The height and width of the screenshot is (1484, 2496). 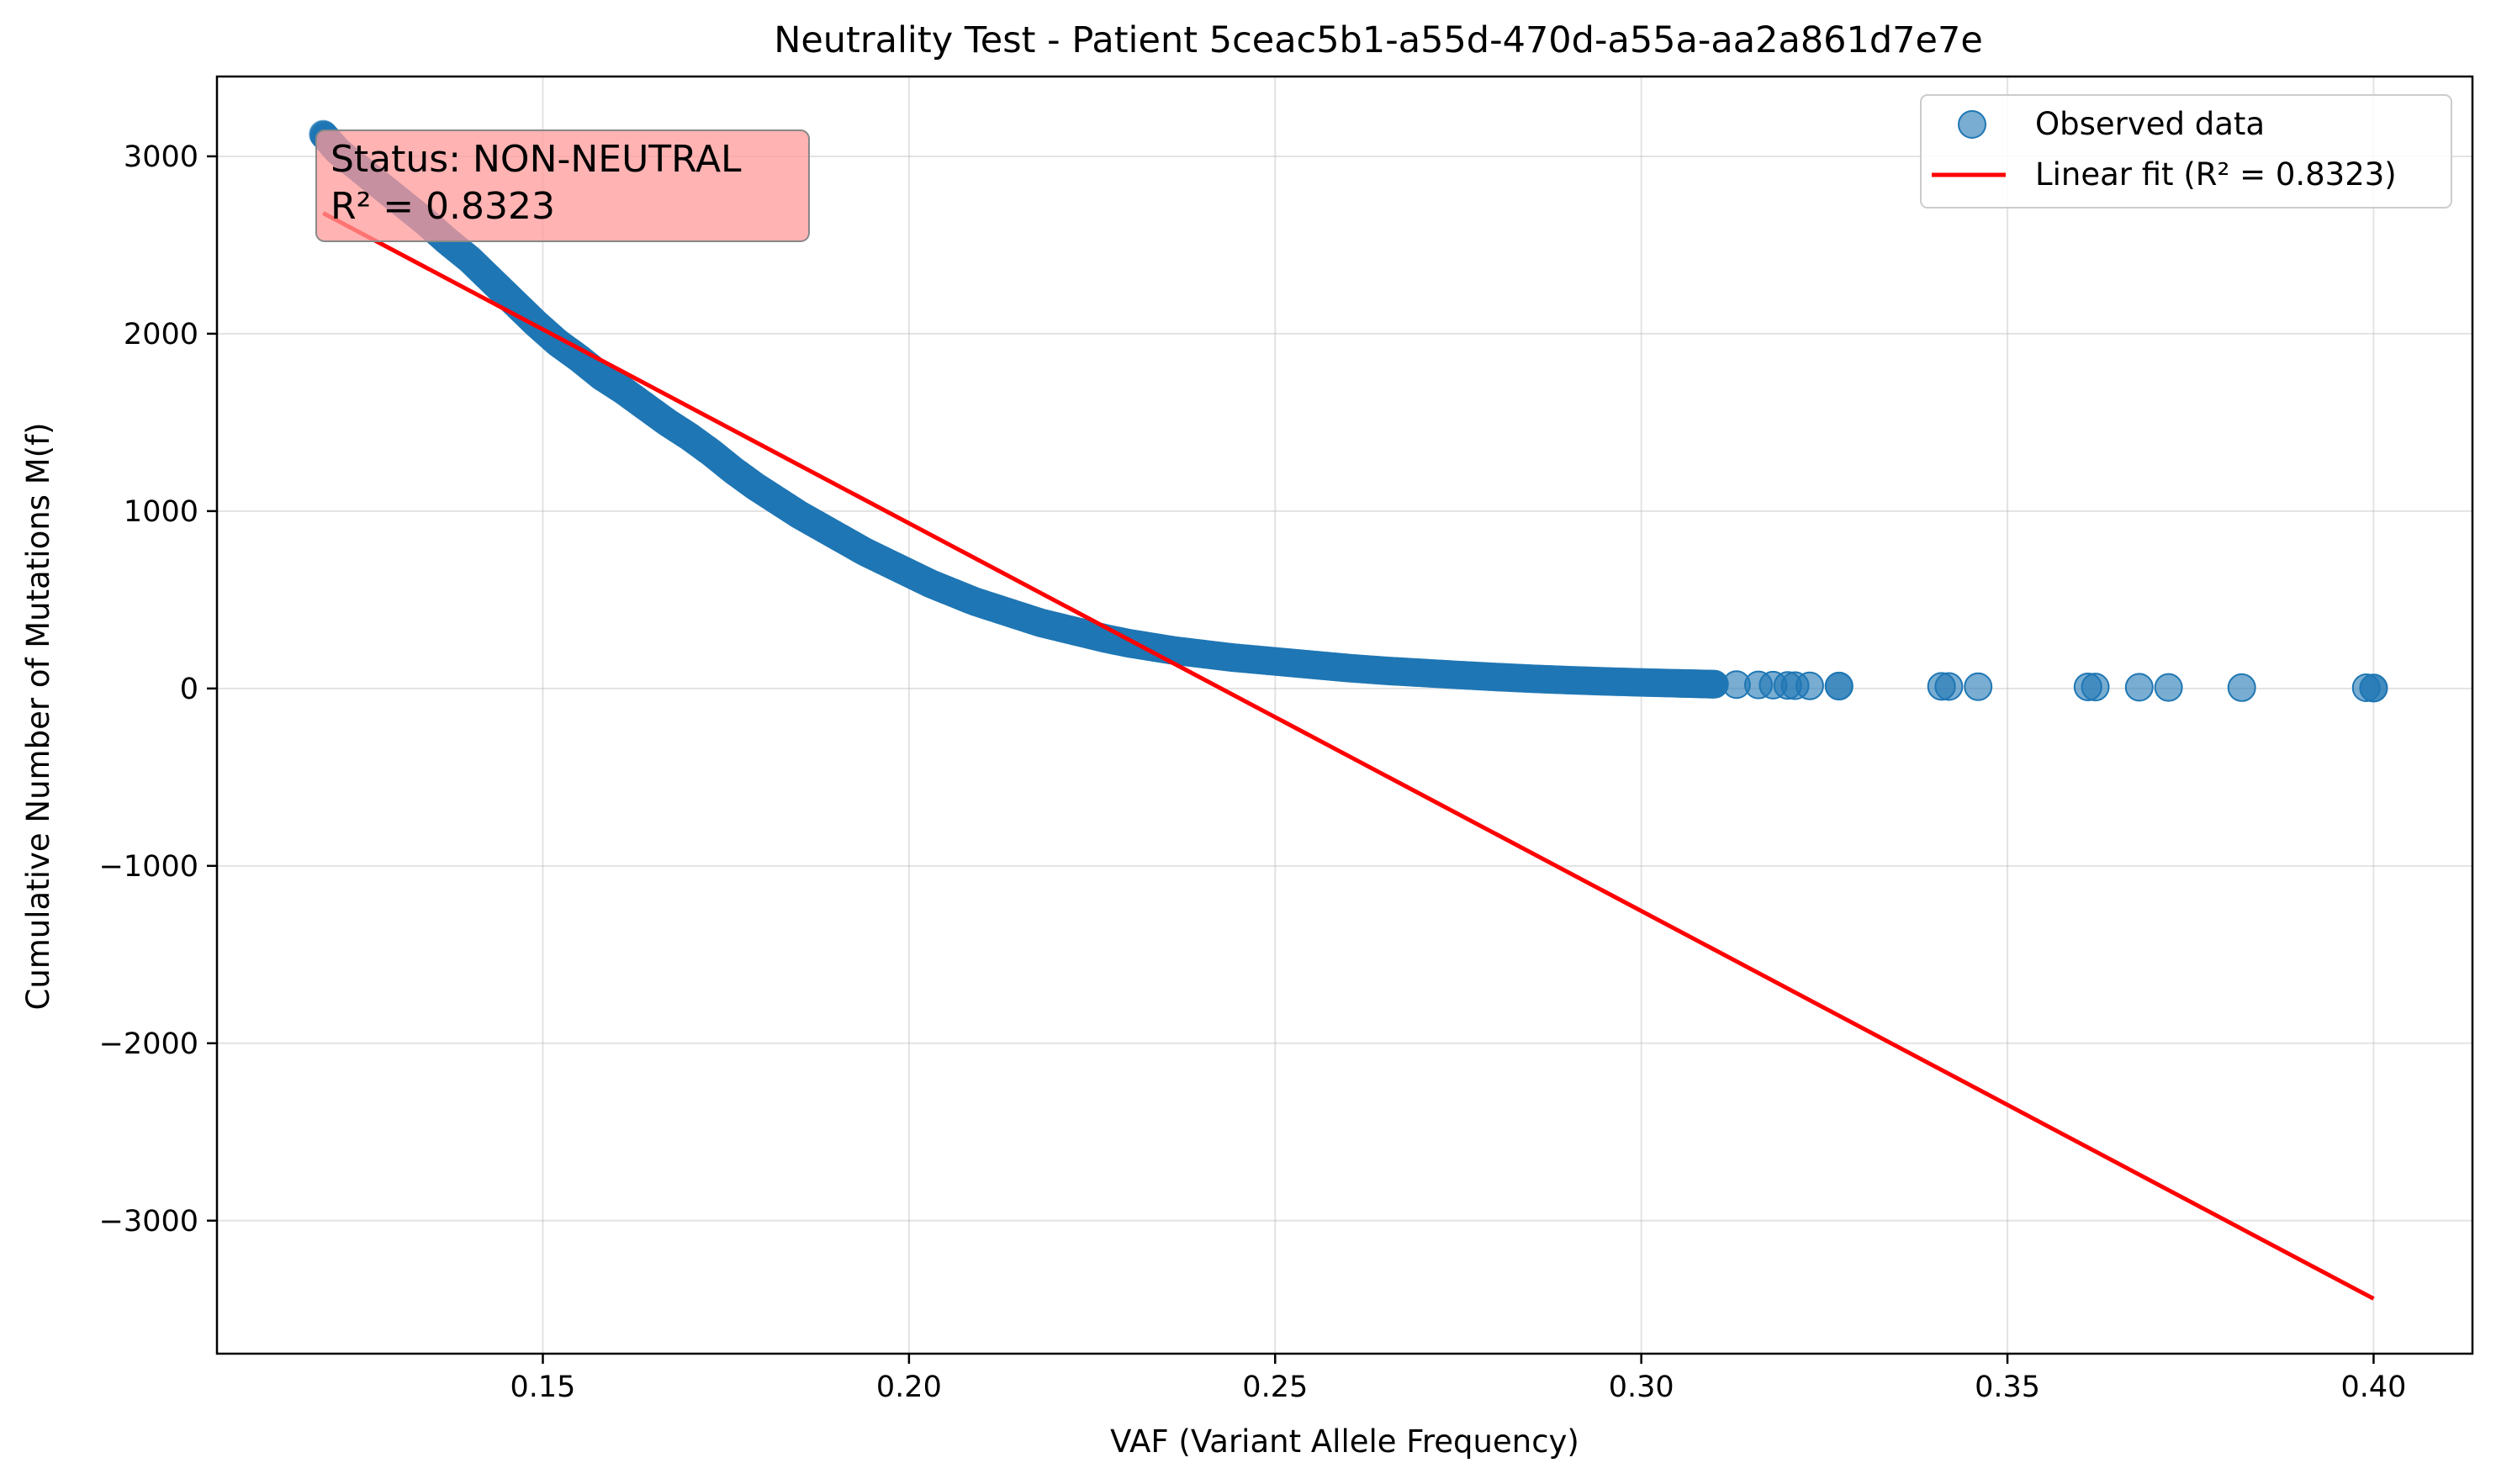 What do you see at coordinates (1641, 1387) in the screenshot?
I see `x-tick-label: 0.30` at bounding box center [1641, 1387].